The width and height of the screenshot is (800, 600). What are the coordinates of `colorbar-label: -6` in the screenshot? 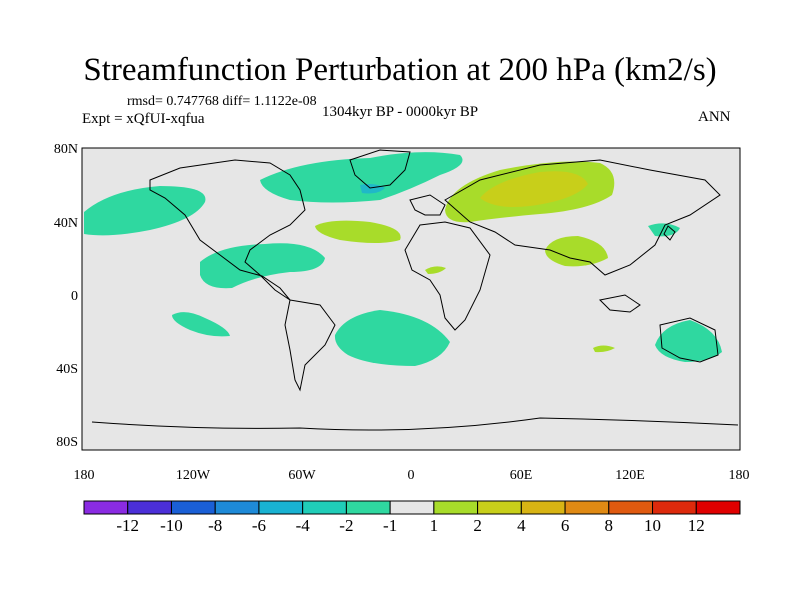 It's located at (258, 525).